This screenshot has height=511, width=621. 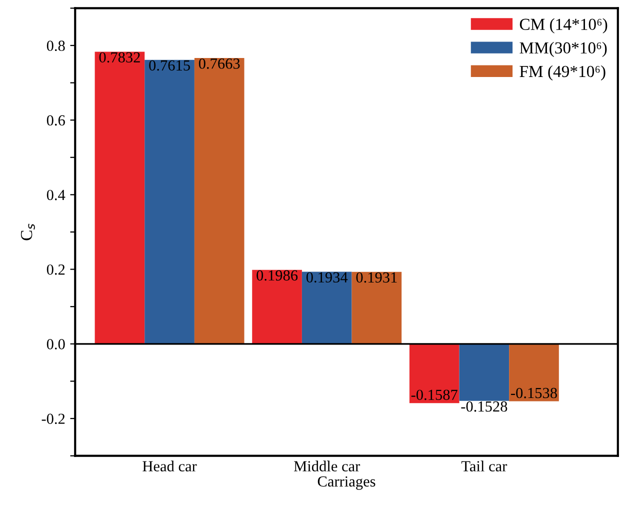 What do you see at coordinates (484, 406) in the screenshot?
I see `data-label: -0.1528` at bounding box center [484, 406].